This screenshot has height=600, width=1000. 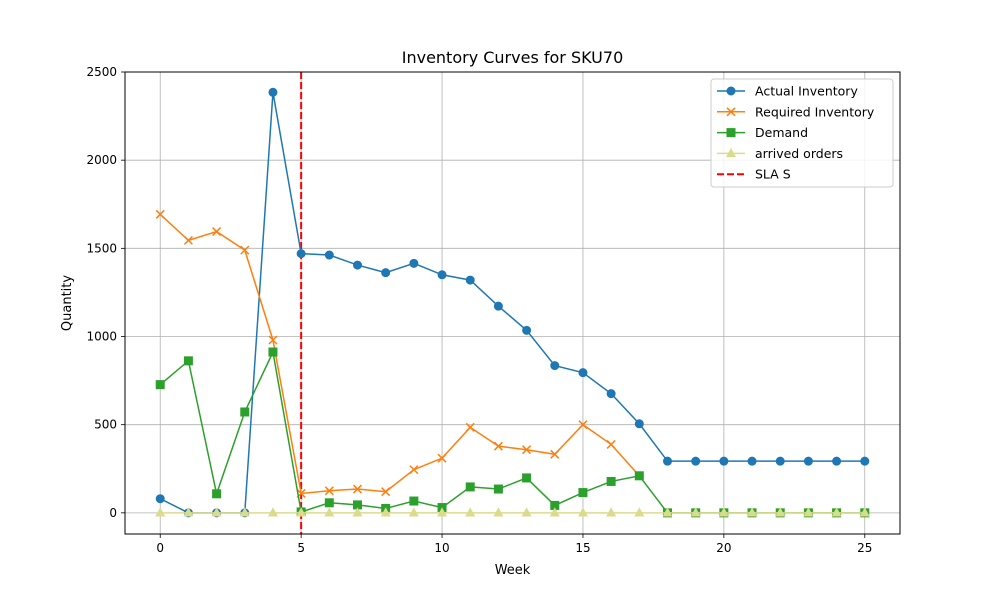 What do you see at coordinates (864, 548) in the screenshot?
I see `x-tick-label: 25` at bounding box center [864, 548].